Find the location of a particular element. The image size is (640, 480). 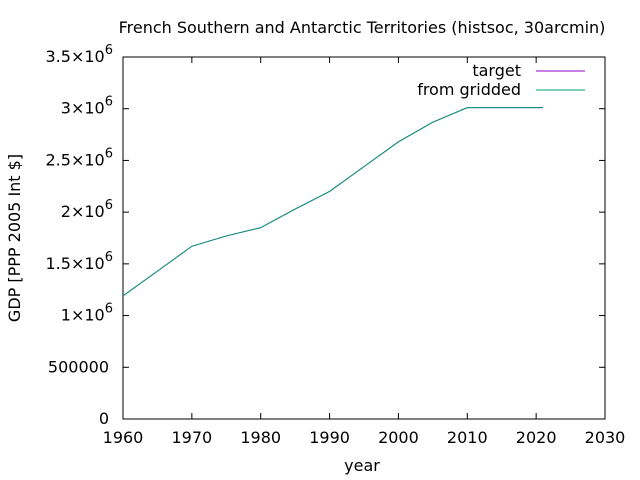

legend-label: from gridded is located at coordinates (469, 89).